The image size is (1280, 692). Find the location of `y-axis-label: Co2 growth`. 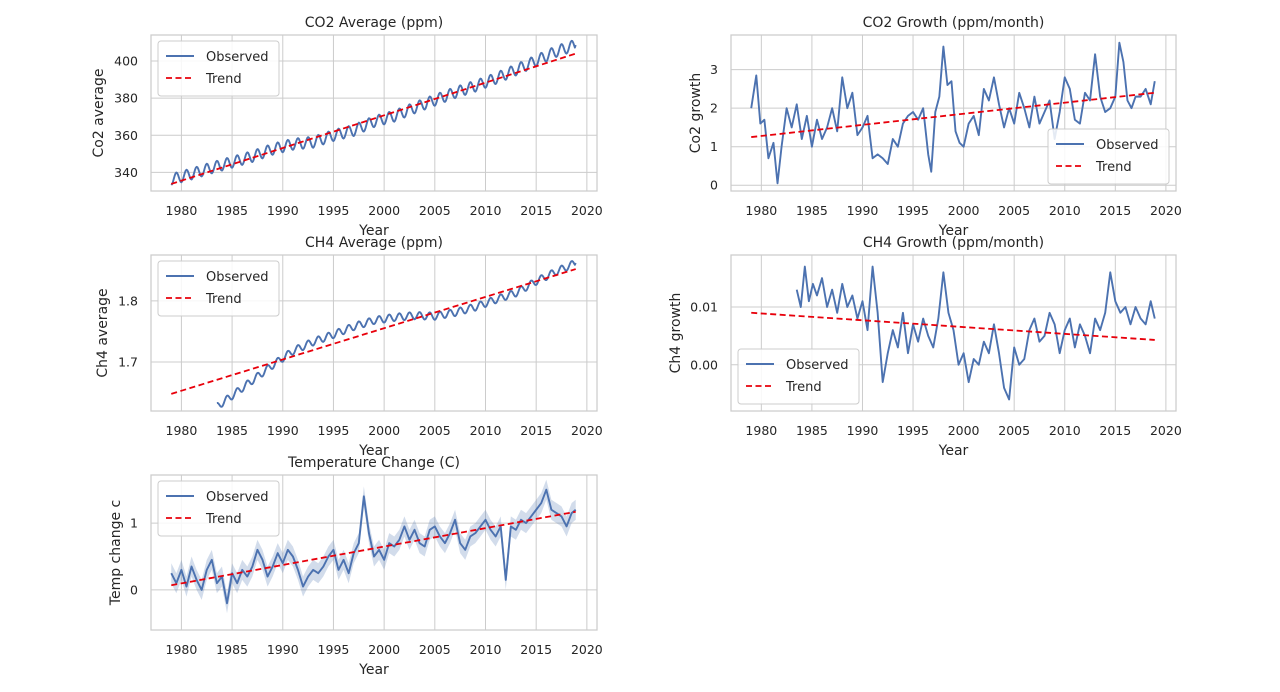

y-axis-label: Co2 growth is located at coordinates (696, 113).